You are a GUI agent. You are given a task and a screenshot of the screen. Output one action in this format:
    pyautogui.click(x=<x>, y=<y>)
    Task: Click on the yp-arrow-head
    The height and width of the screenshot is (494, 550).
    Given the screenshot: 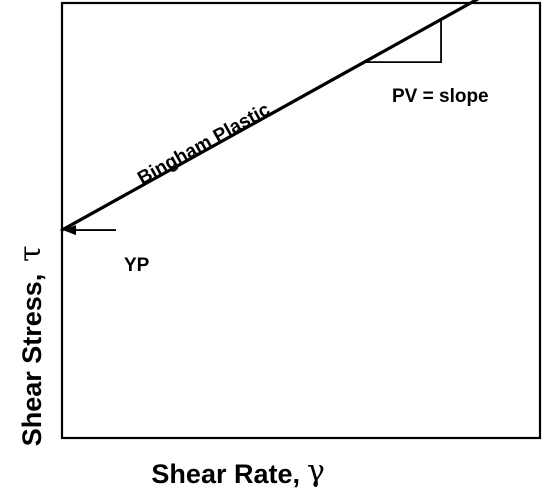 What is the action you would take?
    pyautogui.click(x=69, y=230)
    